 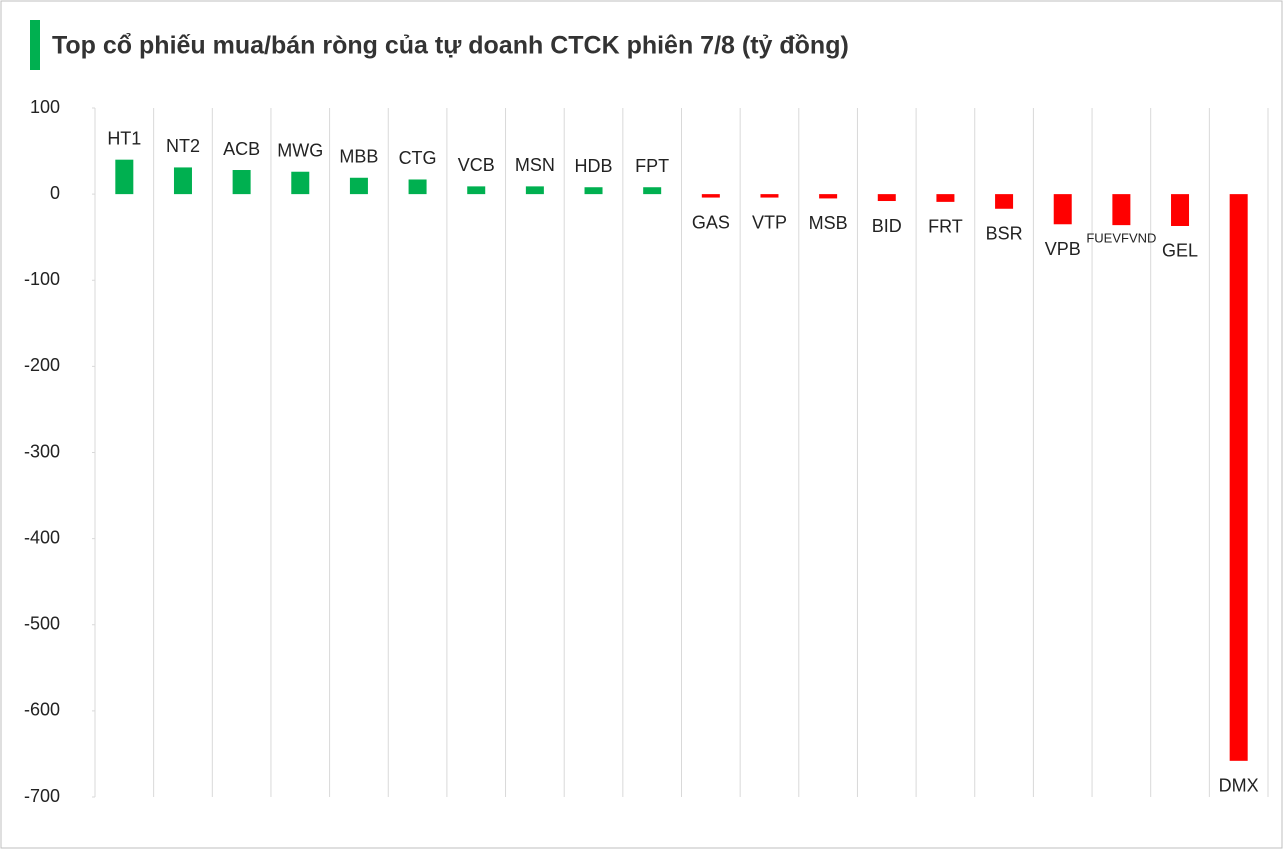 What do you see at coordinates (42, 796) in the screenshot?
I see `y-tick-label: -700` at bounding box center [42, 796].